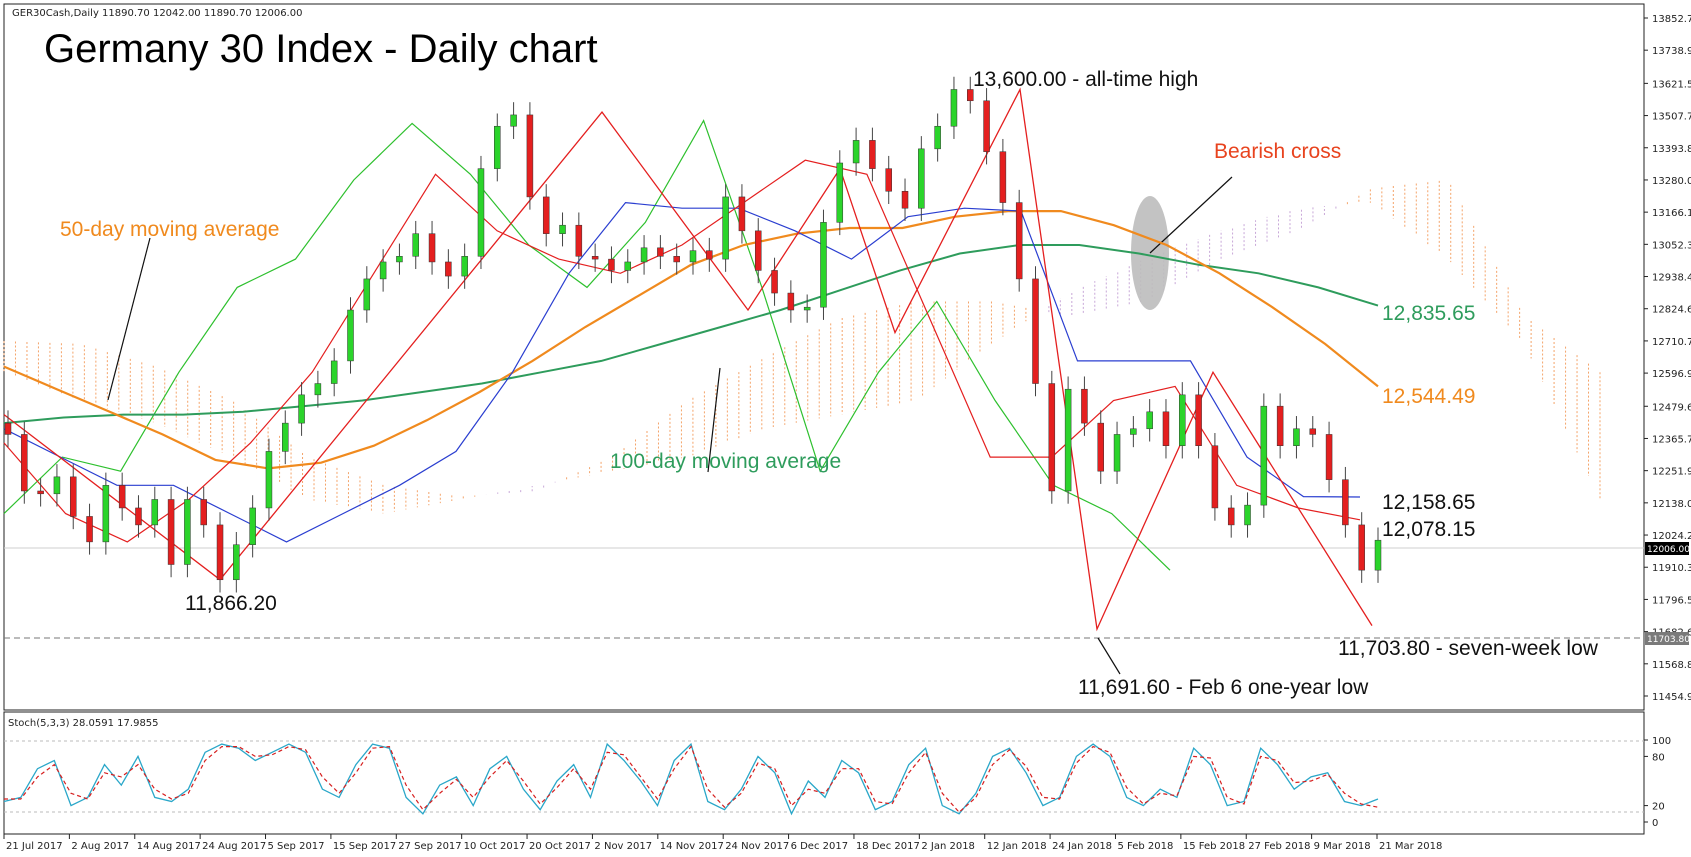 The image size is (1691, 857). Describe the element at coordinates (1085, 79) in the screenshot. I see `ath-label: 13,600.00 - all-time high` at that location.